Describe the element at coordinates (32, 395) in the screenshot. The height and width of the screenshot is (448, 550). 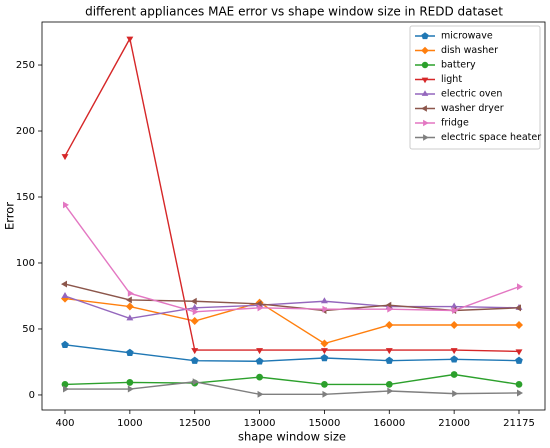
I see `y-tick-label: 0` at that location.